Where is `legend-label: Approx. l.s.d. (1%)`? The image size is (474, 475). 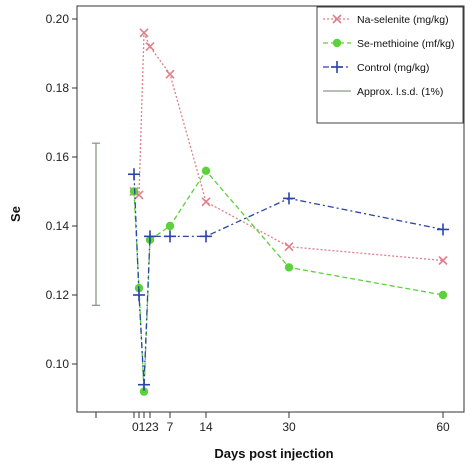 legend-label: Approx. l.s.d. (1%) is located at coordinates (400, 92).